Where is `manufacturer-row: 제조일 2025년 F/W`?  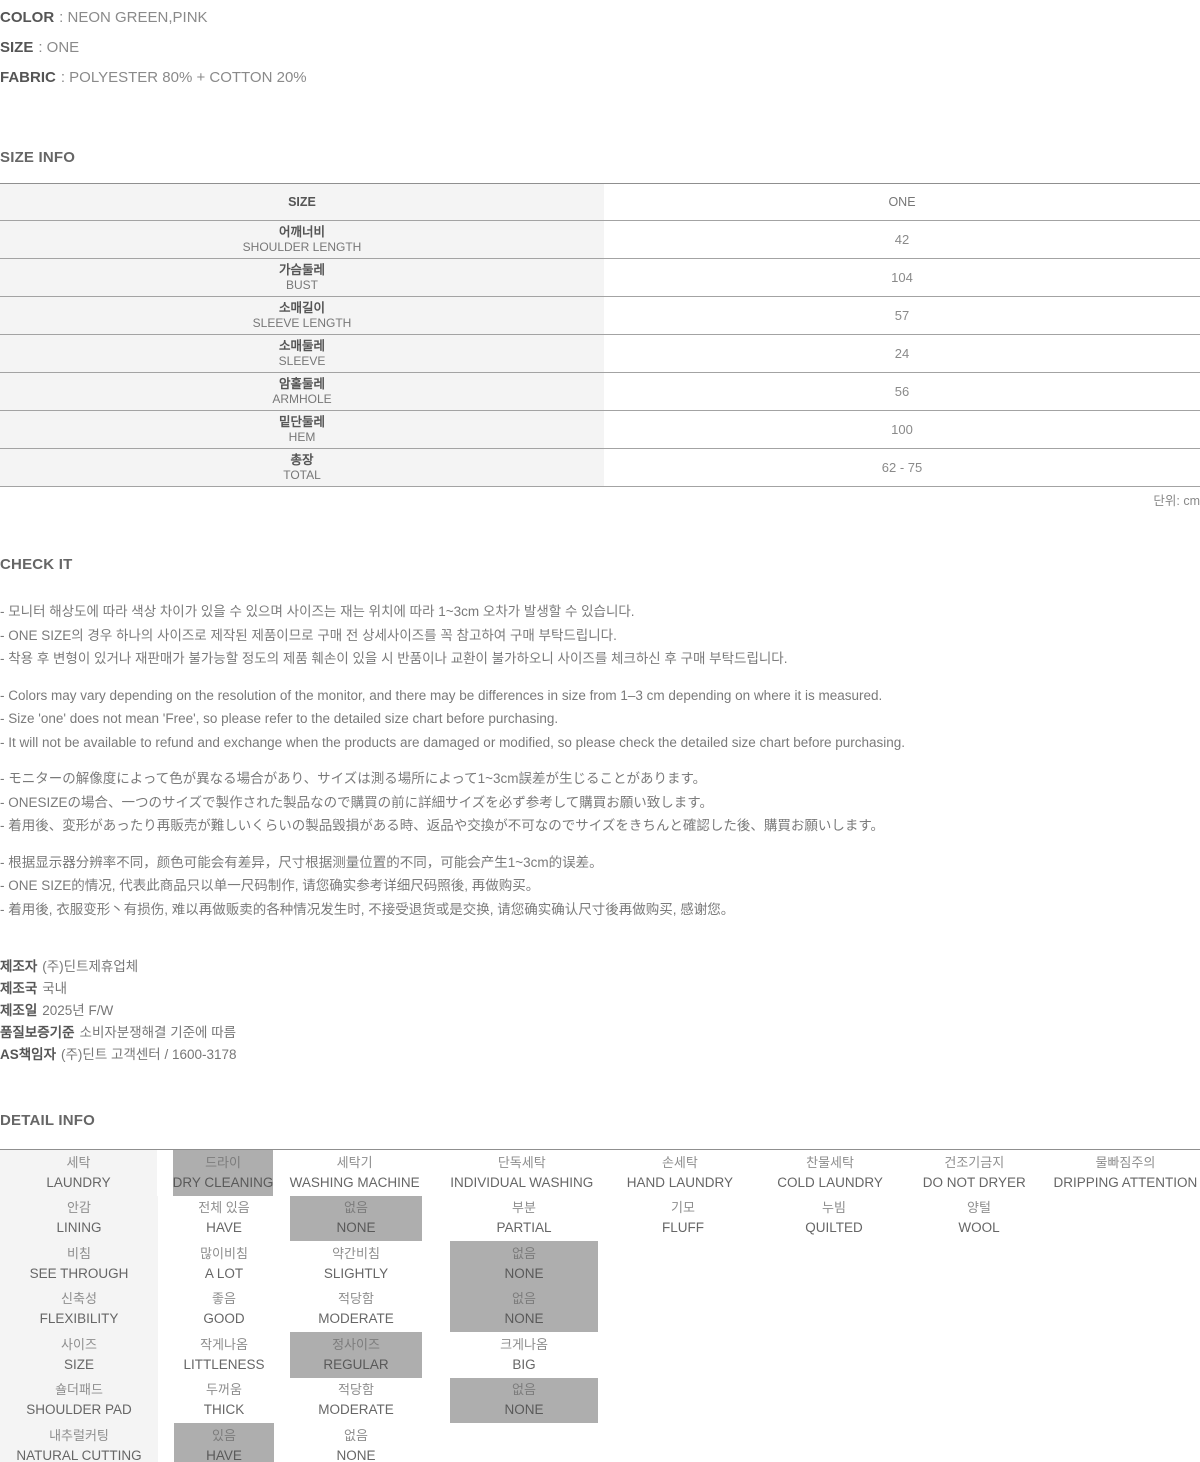 manufacturer-row: 제조일 2025년 F/W is located at coordinates (57, 1010).